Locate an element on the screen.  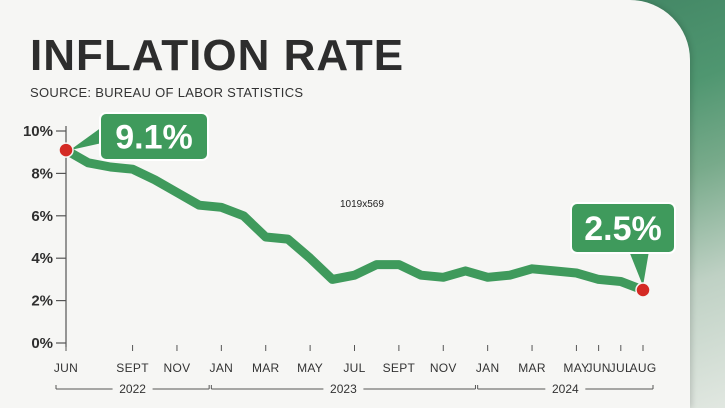
callout-label: 9.1% is located at coordinates (154, 138).